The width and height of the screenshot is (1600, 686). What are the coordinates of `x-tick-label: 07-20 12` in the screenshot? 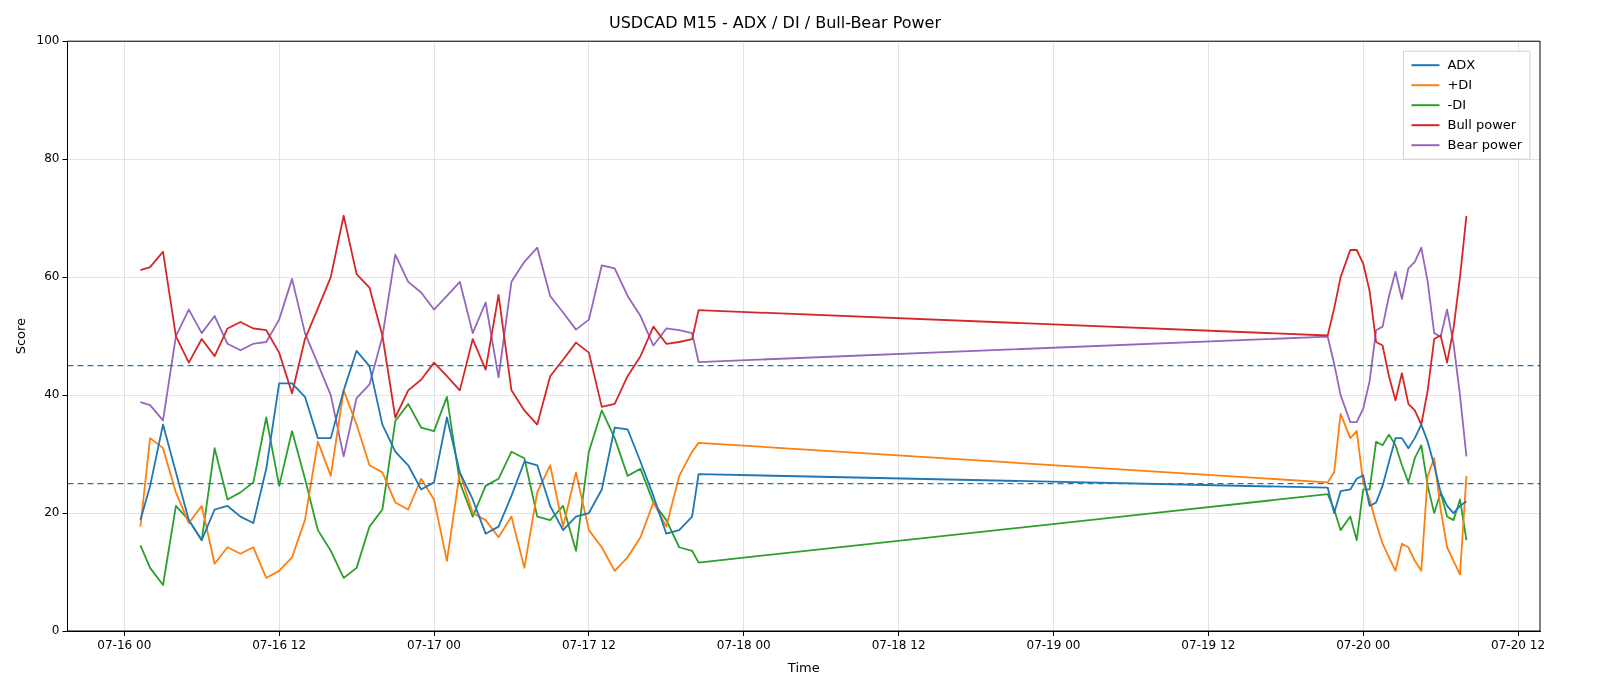 It's located at (1518, 645).